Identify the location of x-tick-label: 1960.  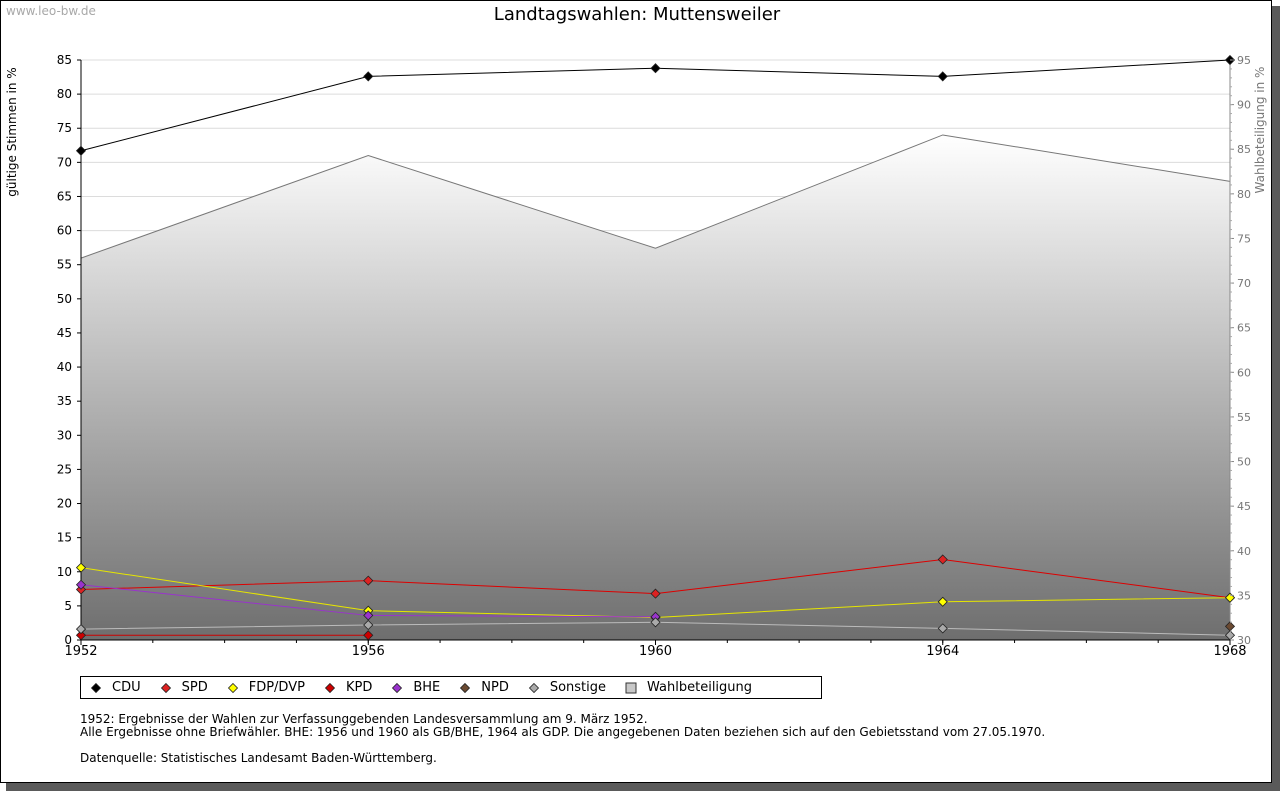
(655, 651).